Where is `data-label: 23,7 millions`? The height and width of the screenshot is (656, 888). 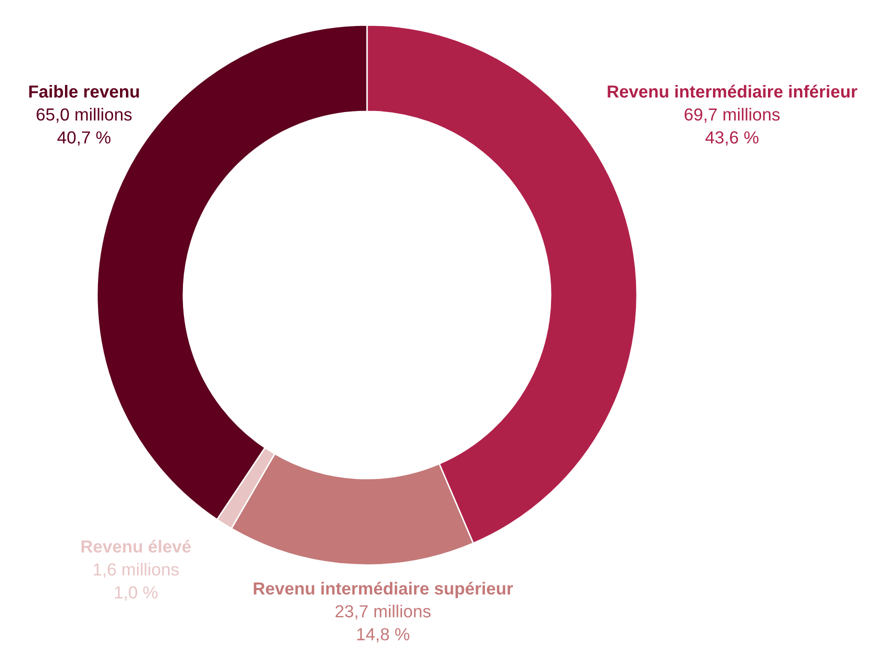 data-label: 23,7 millions is located at coordinates (383, 612).